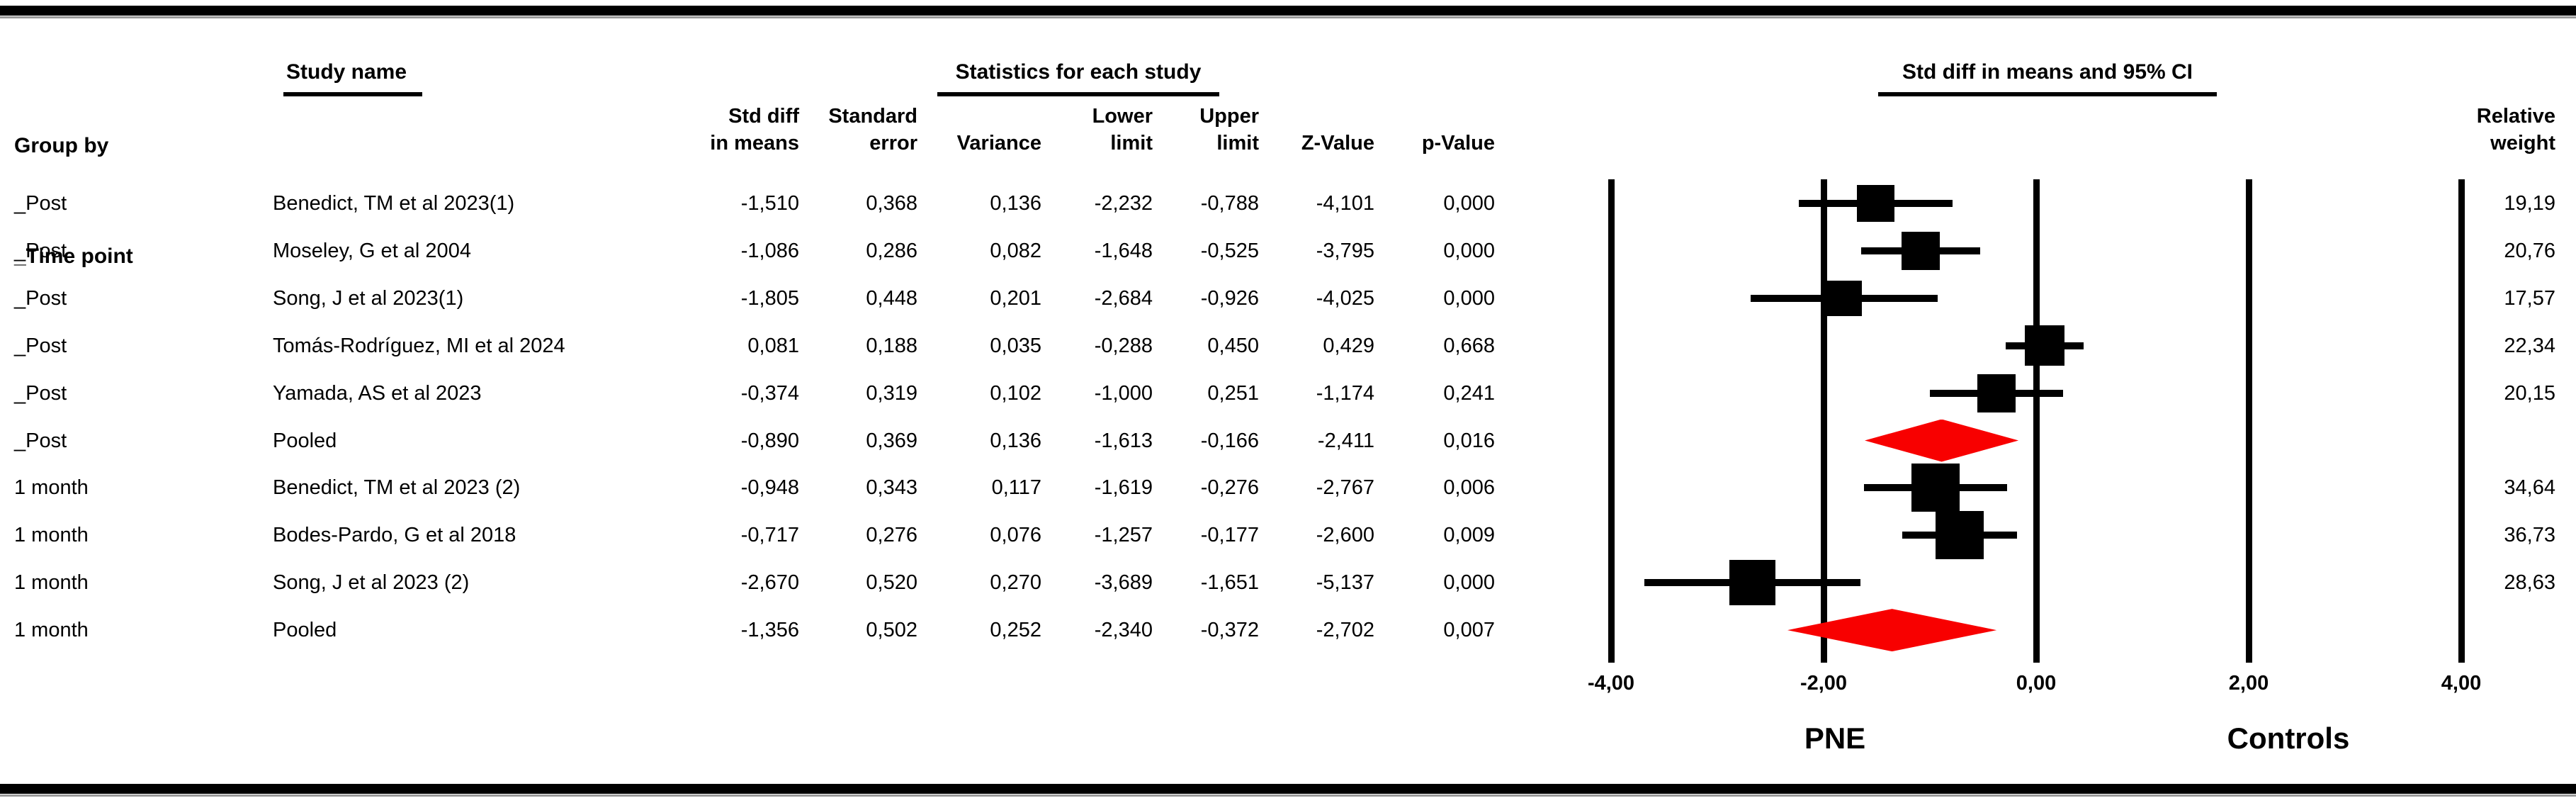  I want to click on stat-value: -1,000, so click(1123, 393).